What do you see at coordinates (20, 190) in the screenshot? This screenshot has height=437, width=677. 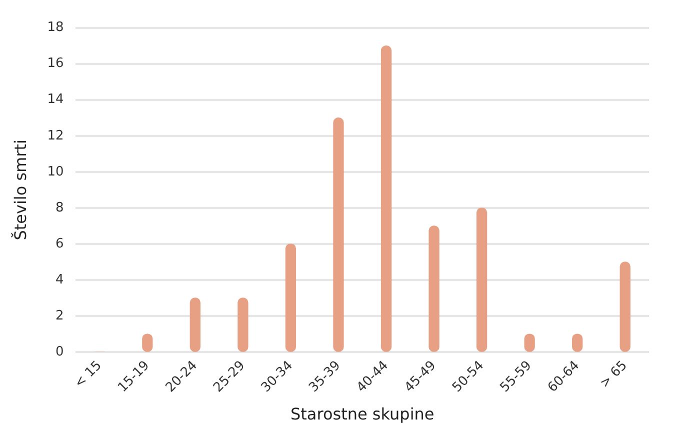 I see `y-axis-title: Število smrti` at bounding box center [20, 190].